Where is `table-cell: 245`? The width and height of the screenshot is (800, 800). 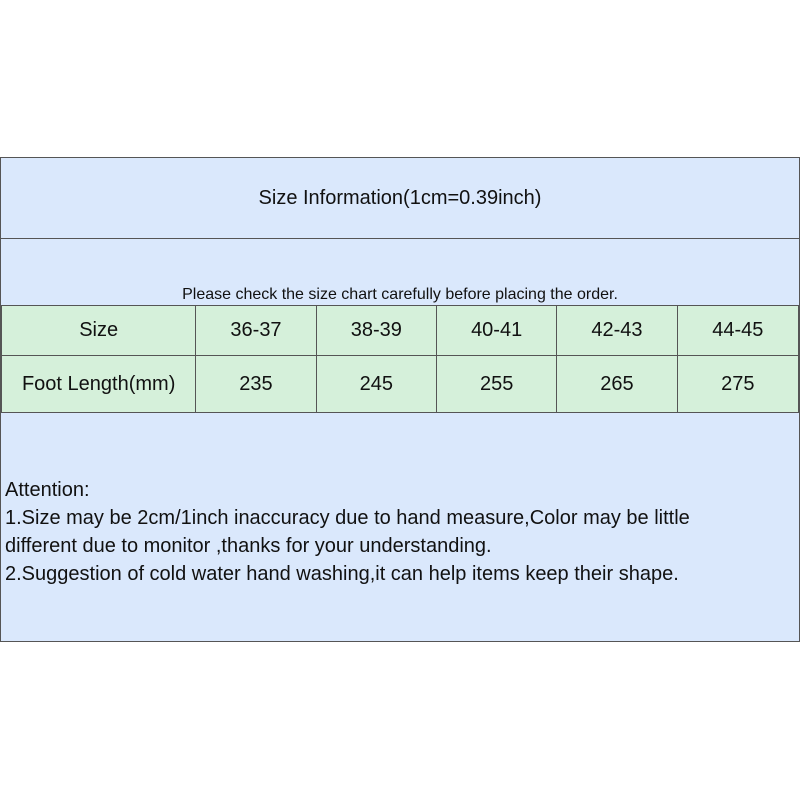 table-cell: 245 is located at coordinates (376, 384).